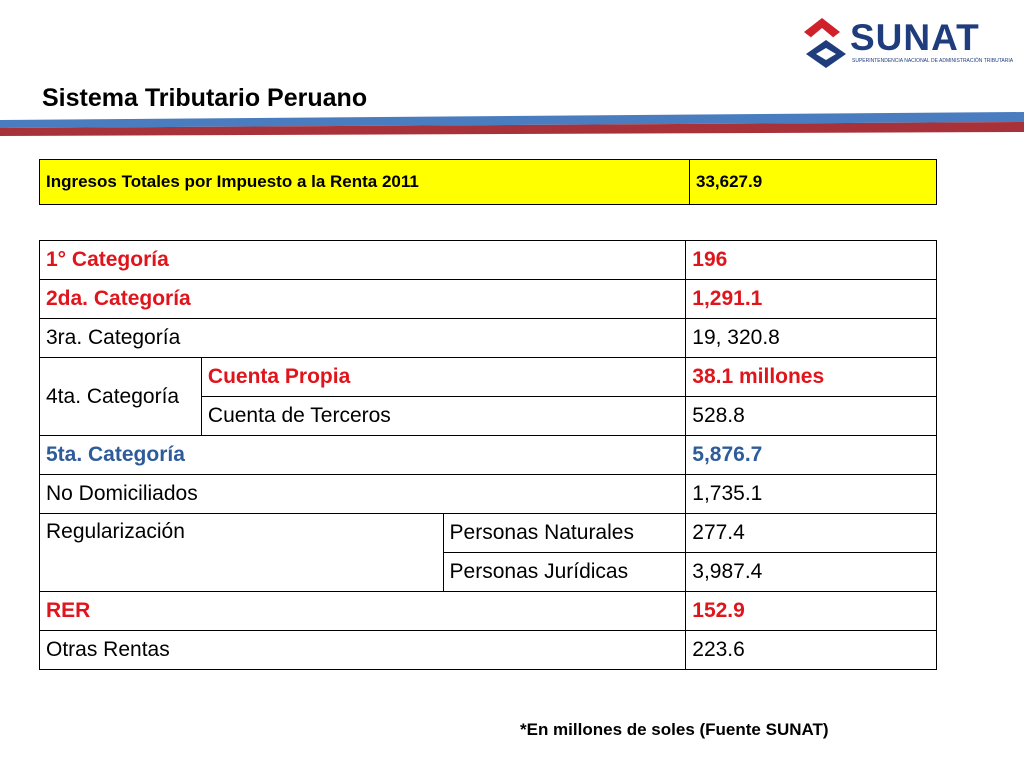 The image size is (1024, 768). Describe the element at coordinates (205, 98) in the screenshot. I see `page-title: Sistema Tributario Peruano` at that location.